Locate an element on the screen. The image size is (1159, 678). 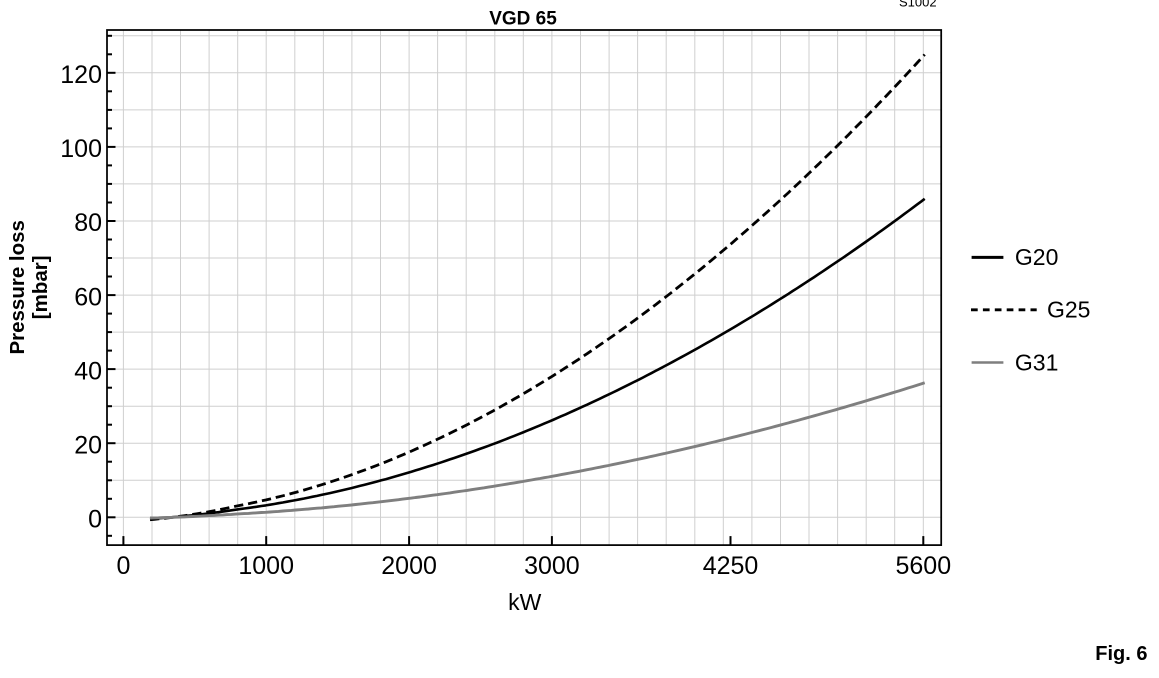
svg-text: 80 is located at coordinates (88, 223).